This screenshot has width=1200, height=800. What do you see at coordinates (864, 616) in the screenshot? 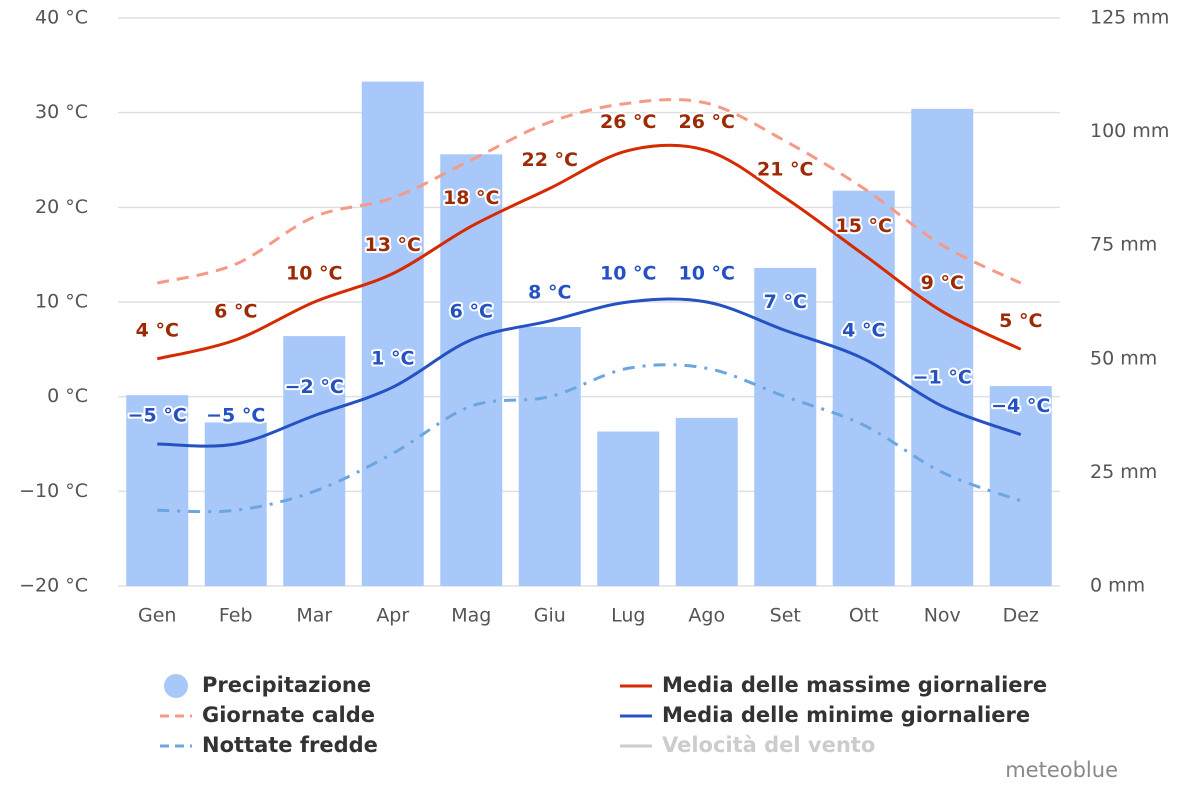
I see `x-tick-label: Ott` at bounding box center [864, 616].